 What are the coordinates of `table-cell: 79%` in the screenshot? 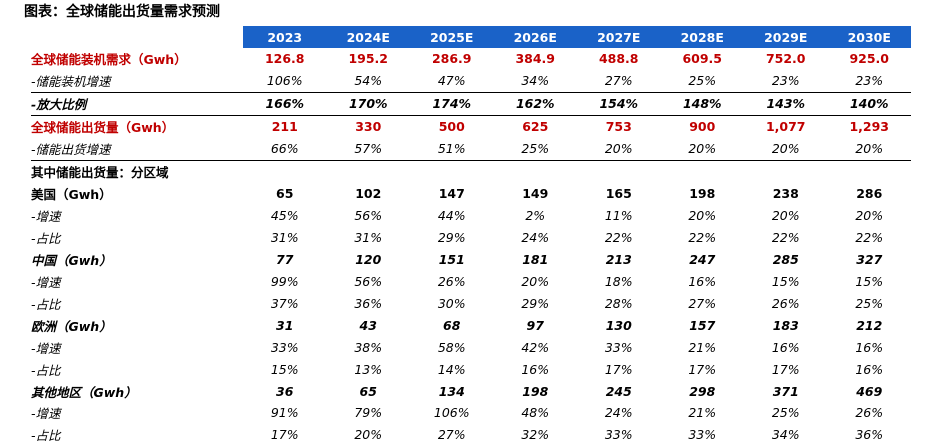 It's located at (368, 413).